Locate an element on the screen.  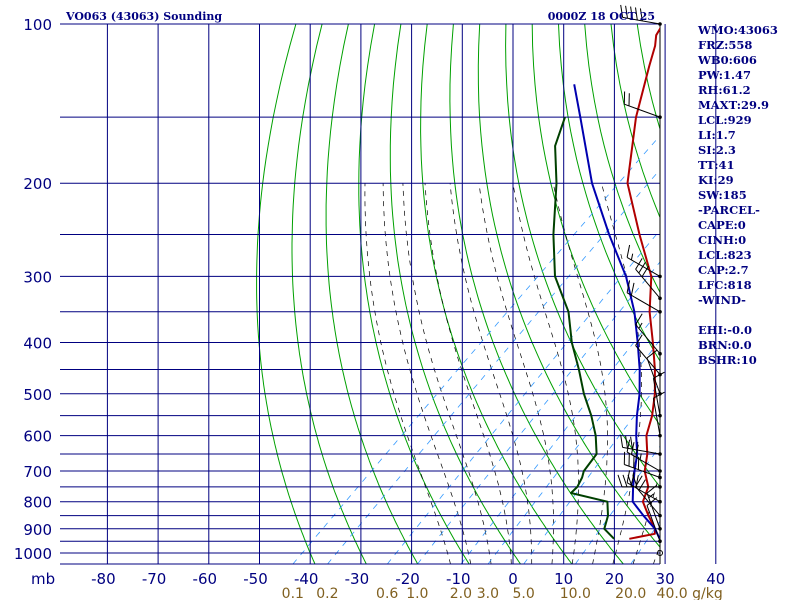
mixing-ratio-label: 10.0 is located at coordinates (575, 593).